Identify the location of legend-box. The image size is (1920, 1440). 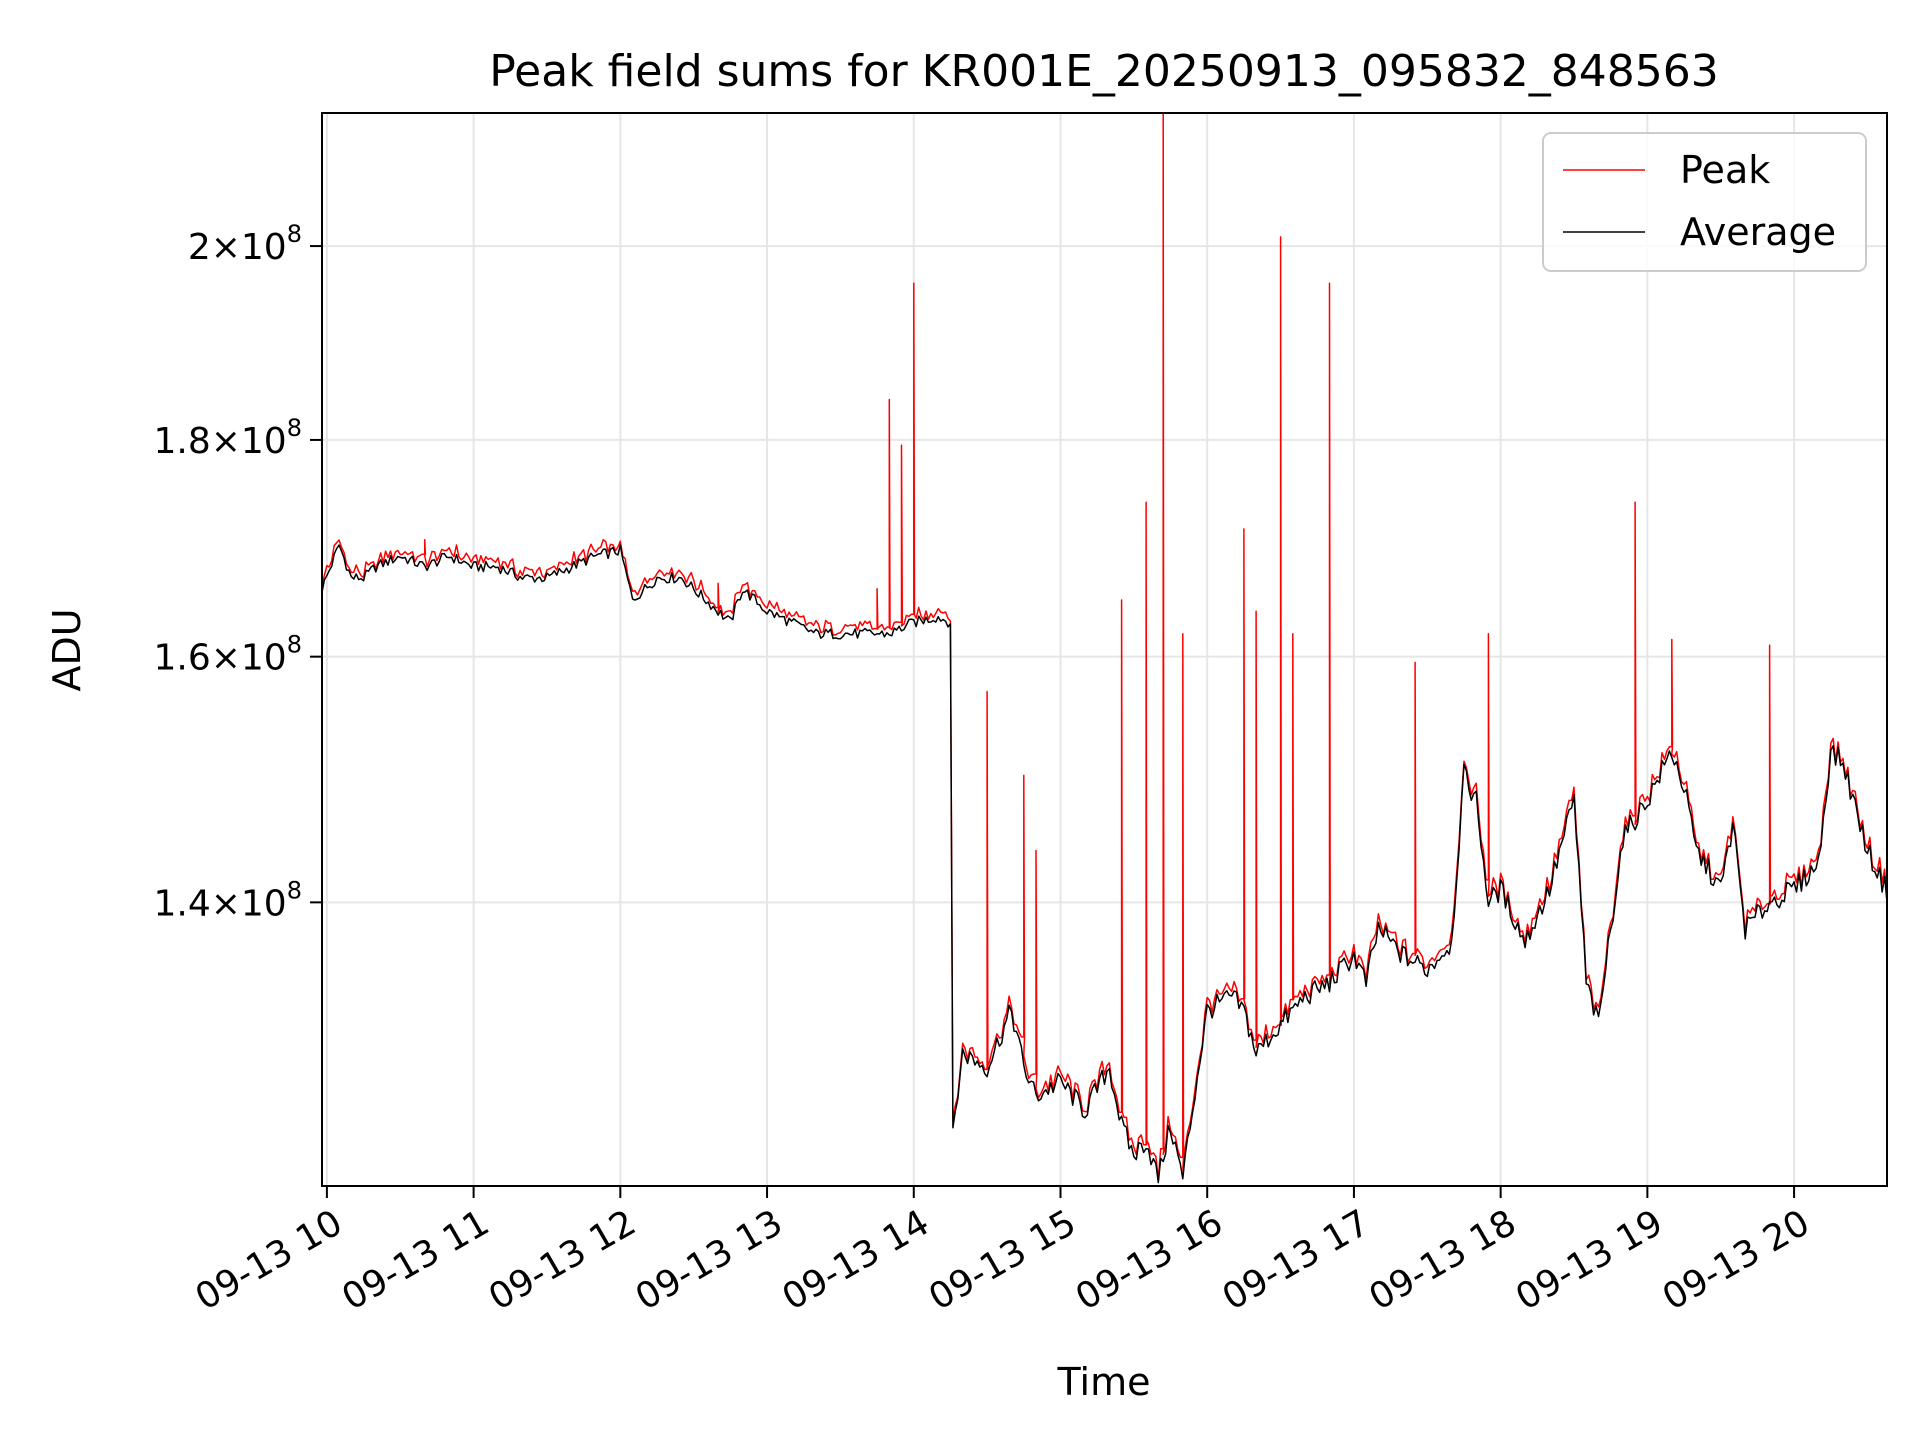
(1704, 202).